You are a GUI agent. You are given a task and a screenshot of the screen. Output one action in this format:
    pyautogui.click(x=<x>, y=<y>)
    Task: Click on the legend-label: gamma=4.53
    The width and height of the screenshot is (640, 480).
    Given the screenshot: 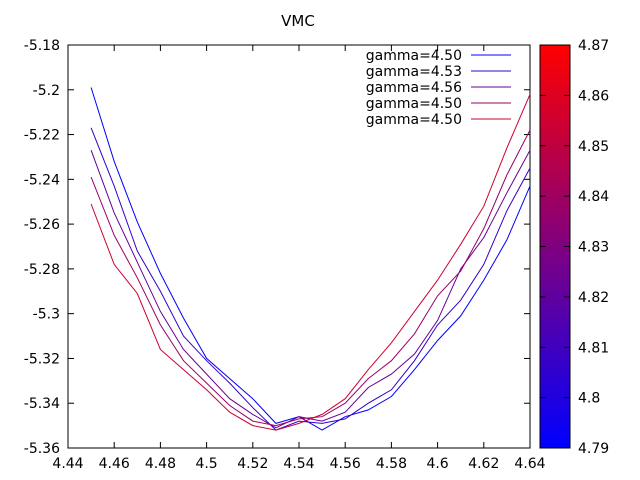 What is the action you would take?
    pyautogui.click(x=414, y=72)
    